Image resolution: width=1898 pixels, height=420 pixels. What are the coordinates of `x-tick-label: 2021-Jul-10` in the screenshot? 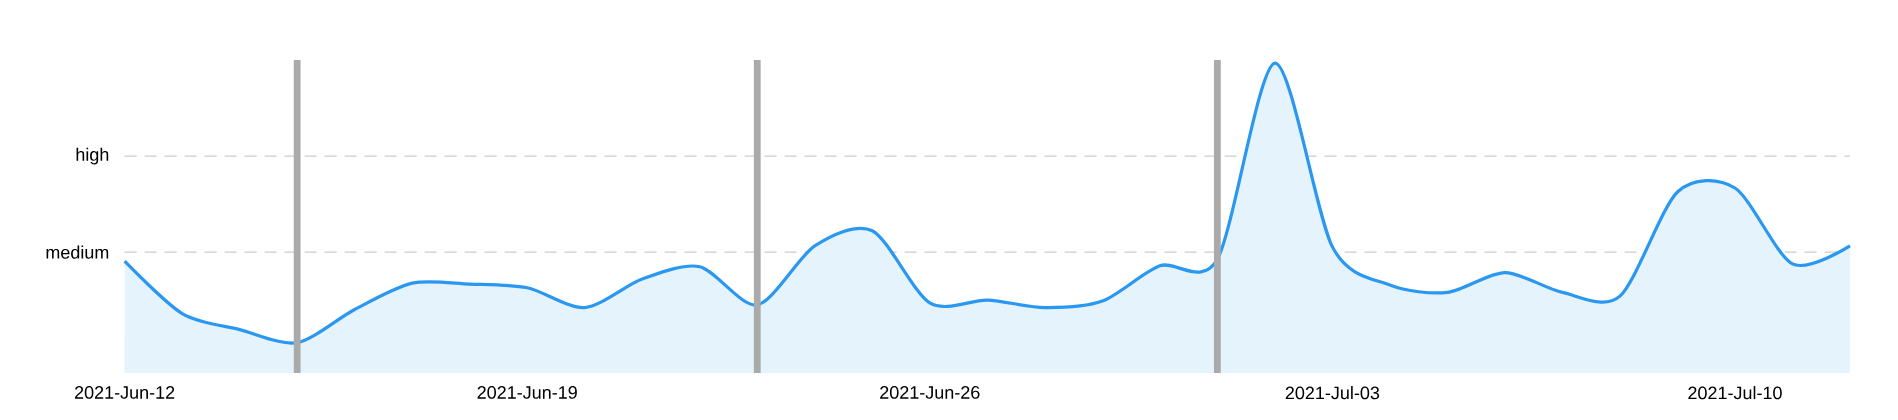 It's located at (1735, 393).